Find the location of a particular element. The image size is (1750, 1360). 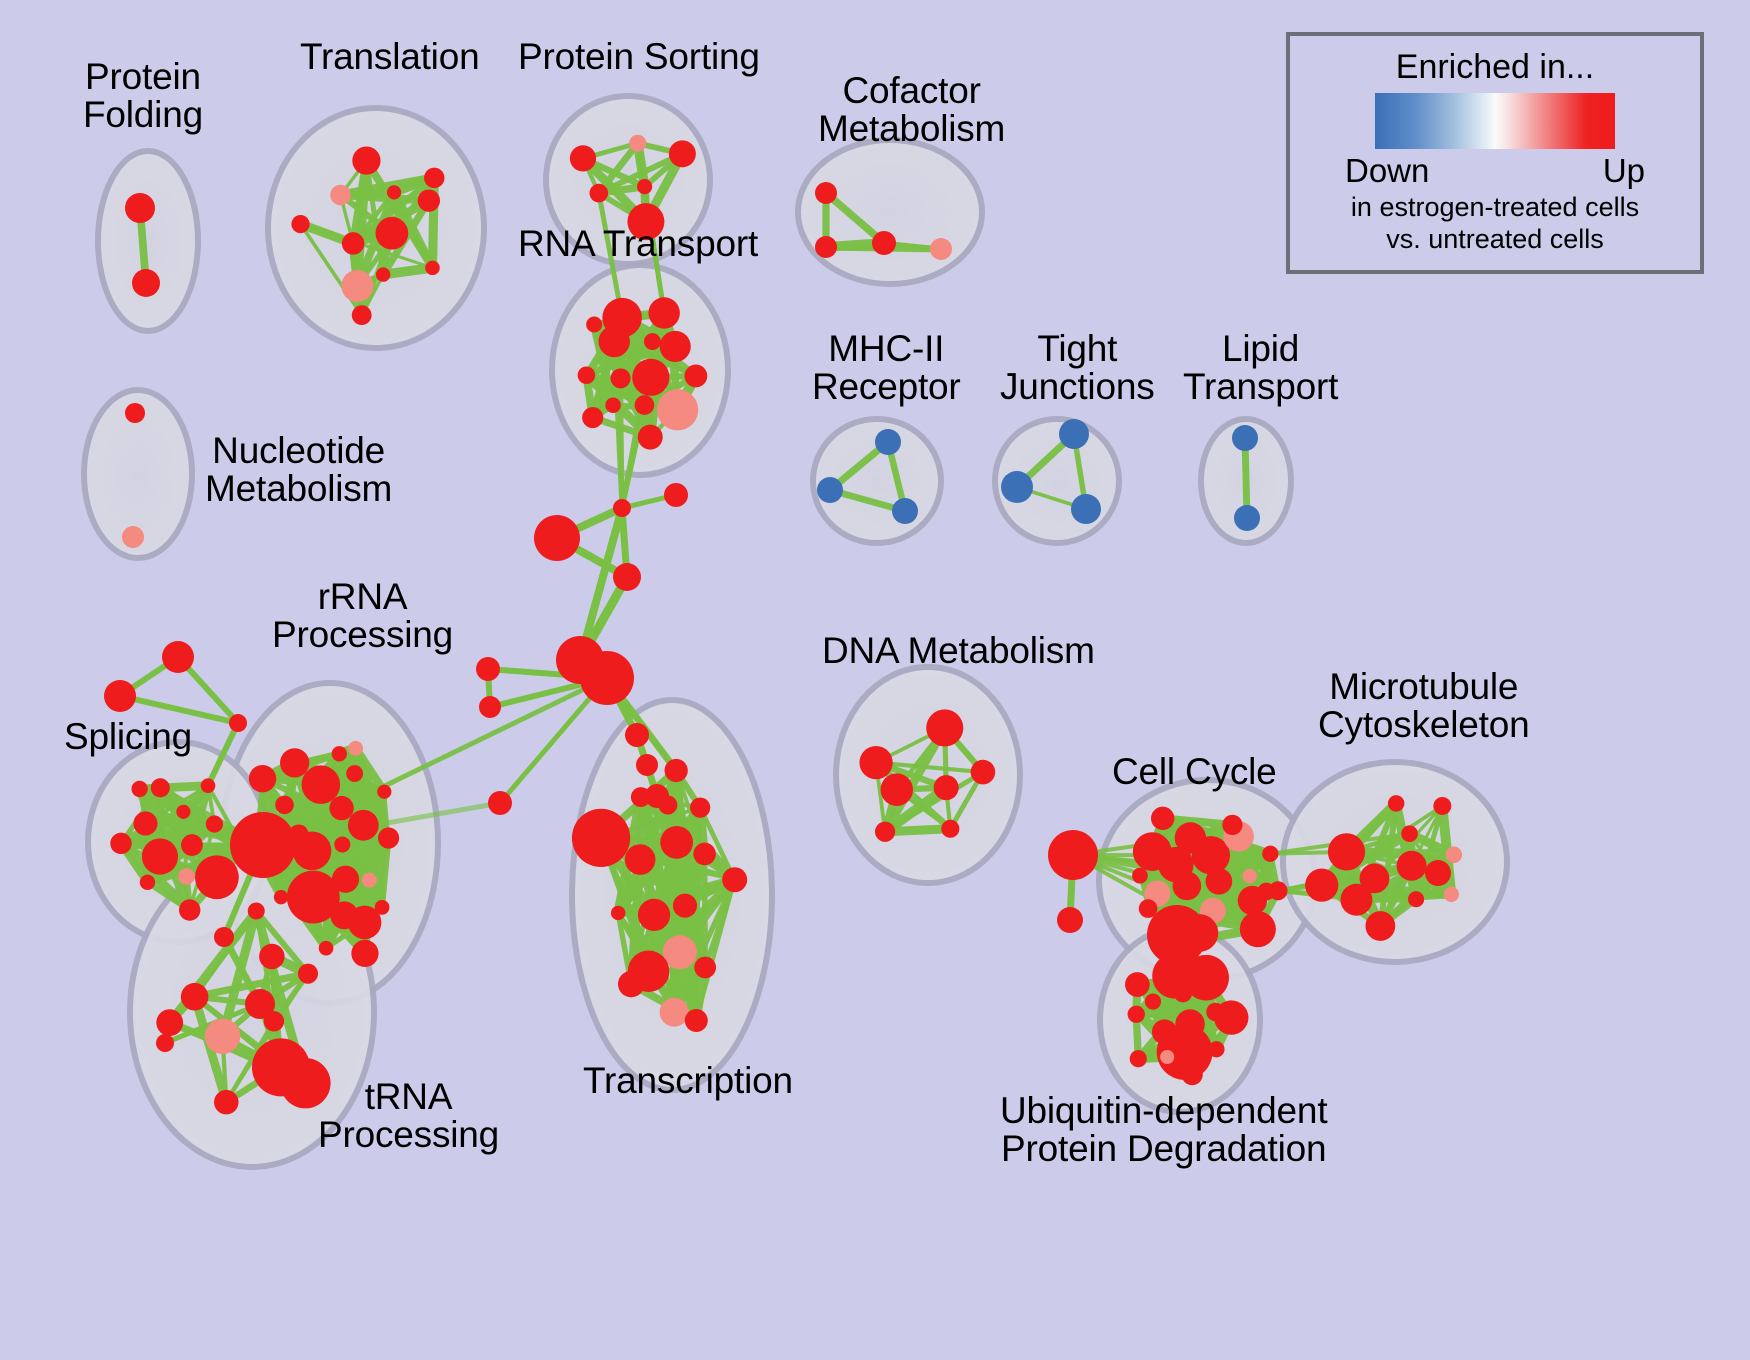

cluster-hull-protein-folding is located at coordinates (148, 241).